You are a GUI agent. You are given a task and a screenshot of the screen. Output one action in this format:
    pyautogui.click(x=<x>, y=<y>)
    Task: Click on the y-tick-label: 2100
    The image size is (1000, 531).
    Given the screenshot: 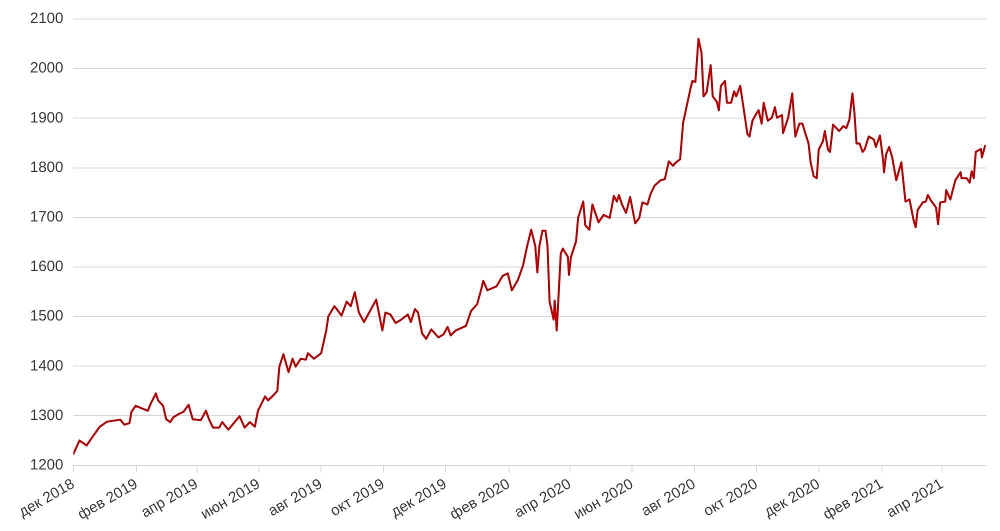 What is the action you would take?
    pyautogui.click(x=47, y=19)
    